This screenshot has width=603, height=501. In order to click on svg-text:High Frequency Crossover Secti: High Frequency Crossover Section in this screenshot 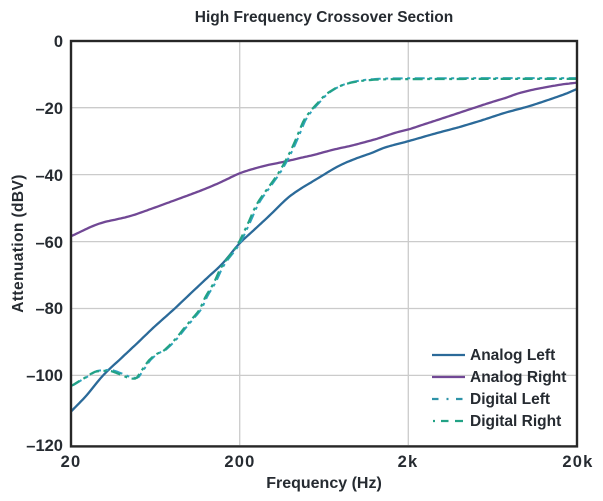, I will do `click(324, 17)`.